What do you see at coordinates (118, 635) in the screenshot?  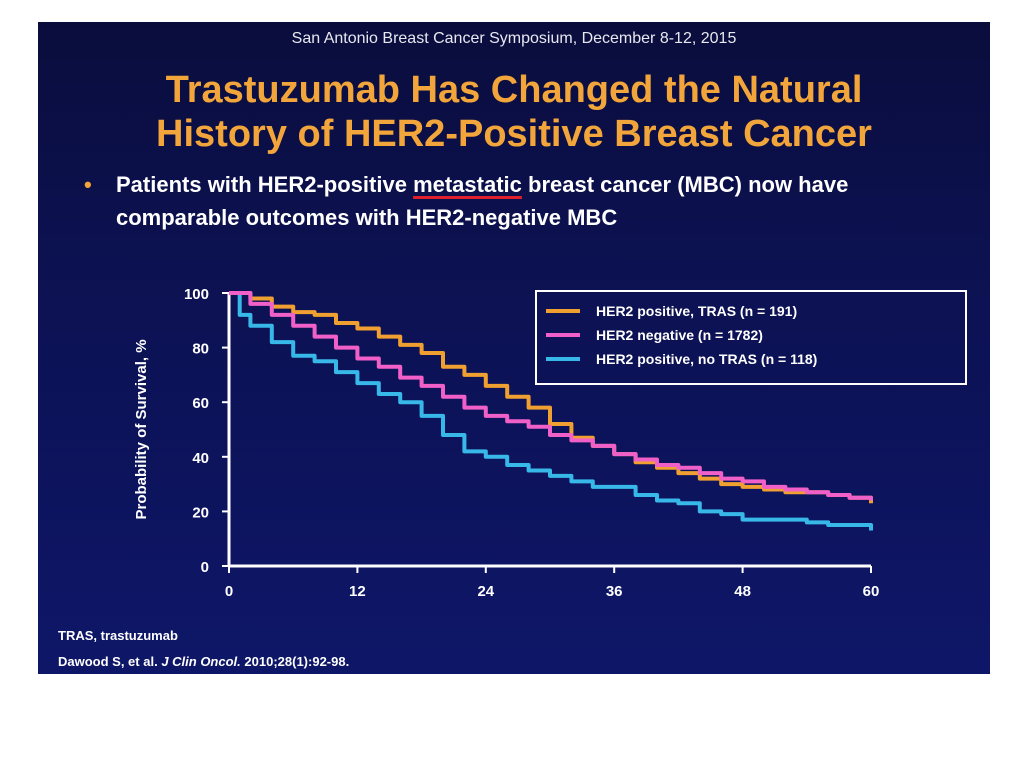 I see `footnote-abbreviation: TRAS, trastuzumab` at bounding box center [118, 635].